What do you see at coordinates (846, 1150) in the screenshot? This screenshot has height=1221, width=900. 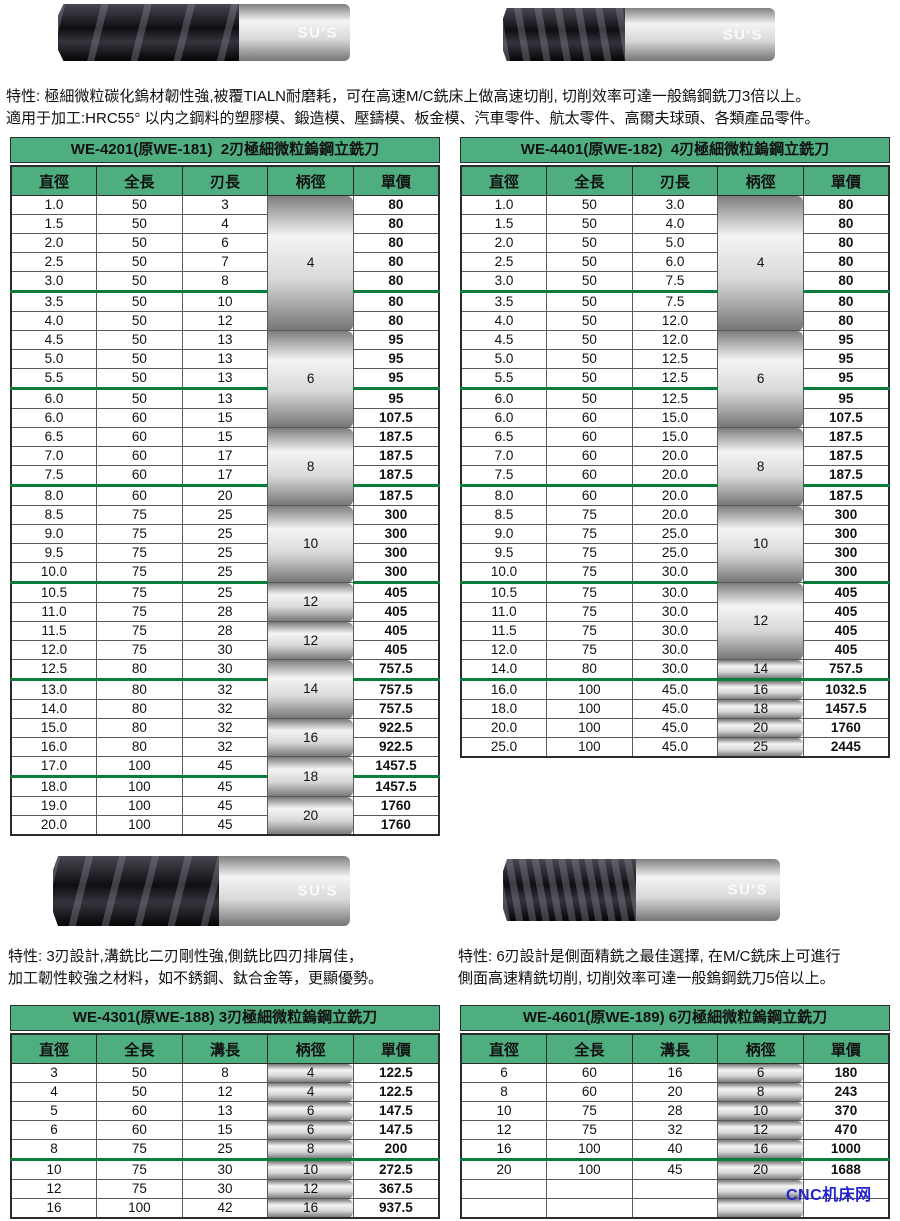 I see `table-cell: 1000` at bounding box center [846, 1150].